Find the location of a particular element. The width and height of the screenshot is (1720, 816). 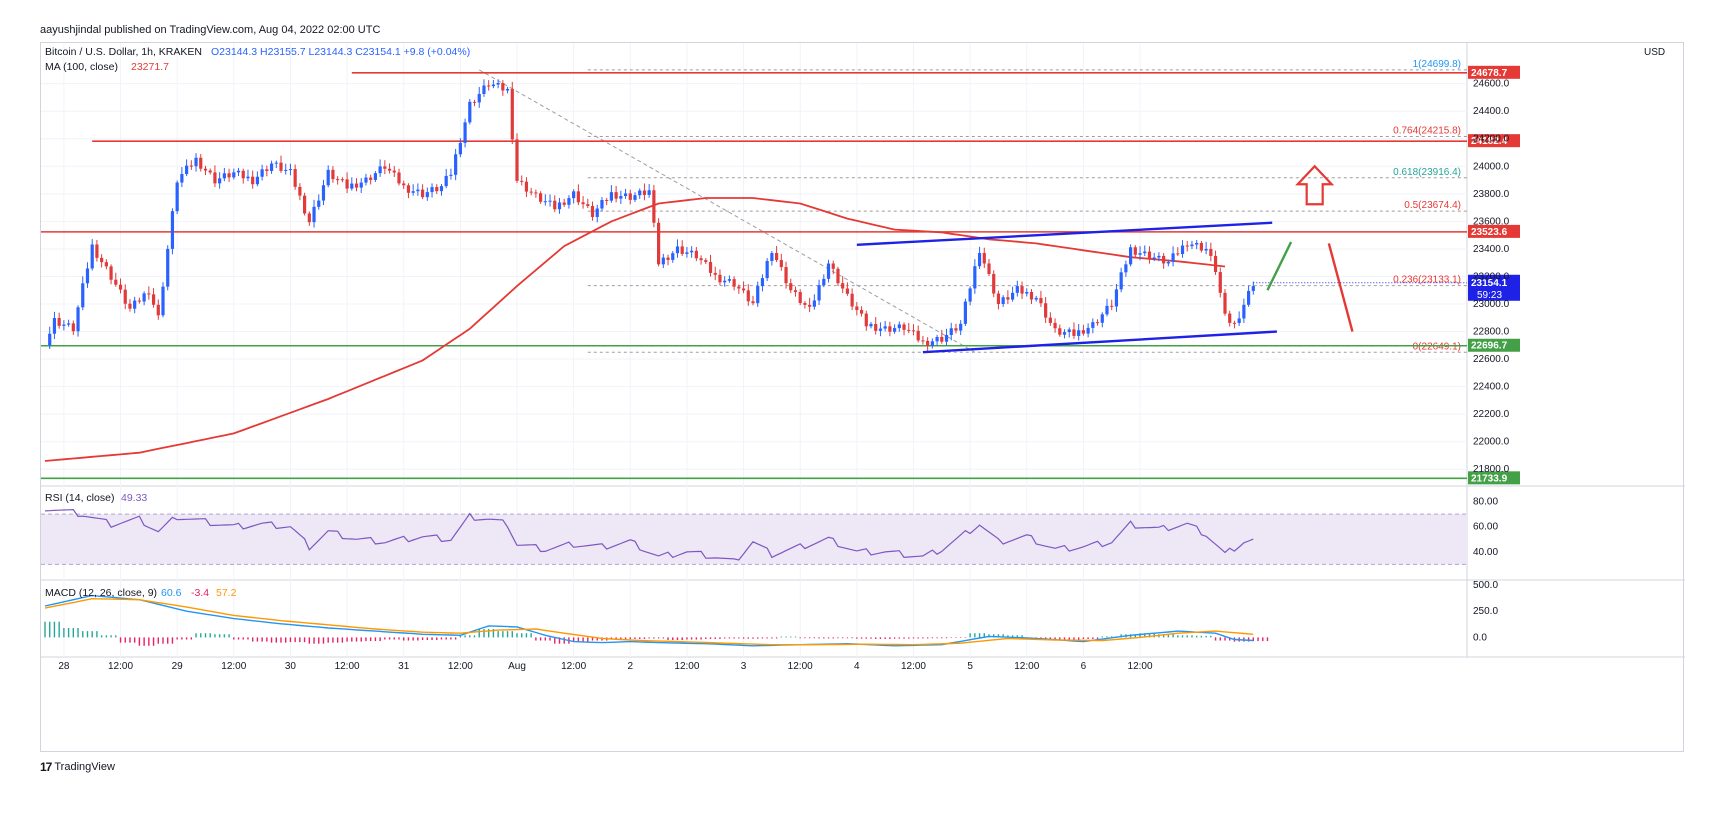

rsi-band-layer is located at coordinates (754, 539).